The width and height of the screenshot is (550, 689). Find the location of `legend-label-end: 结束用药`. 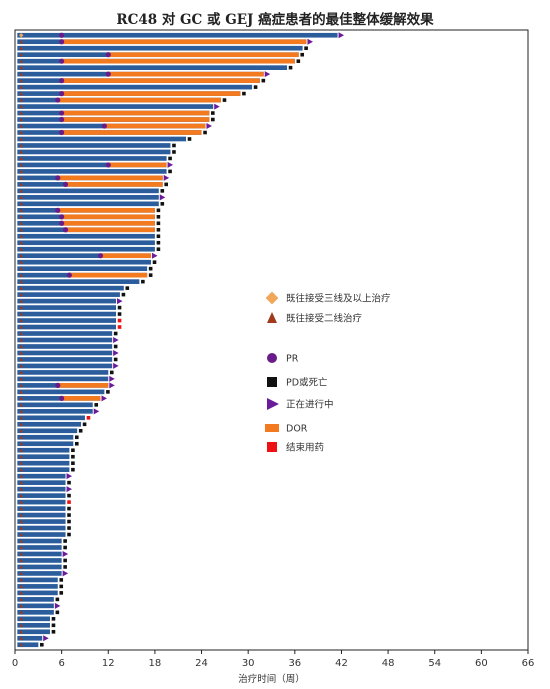

legend-label-end: 结束用药 is located at coordinates (305, 448).